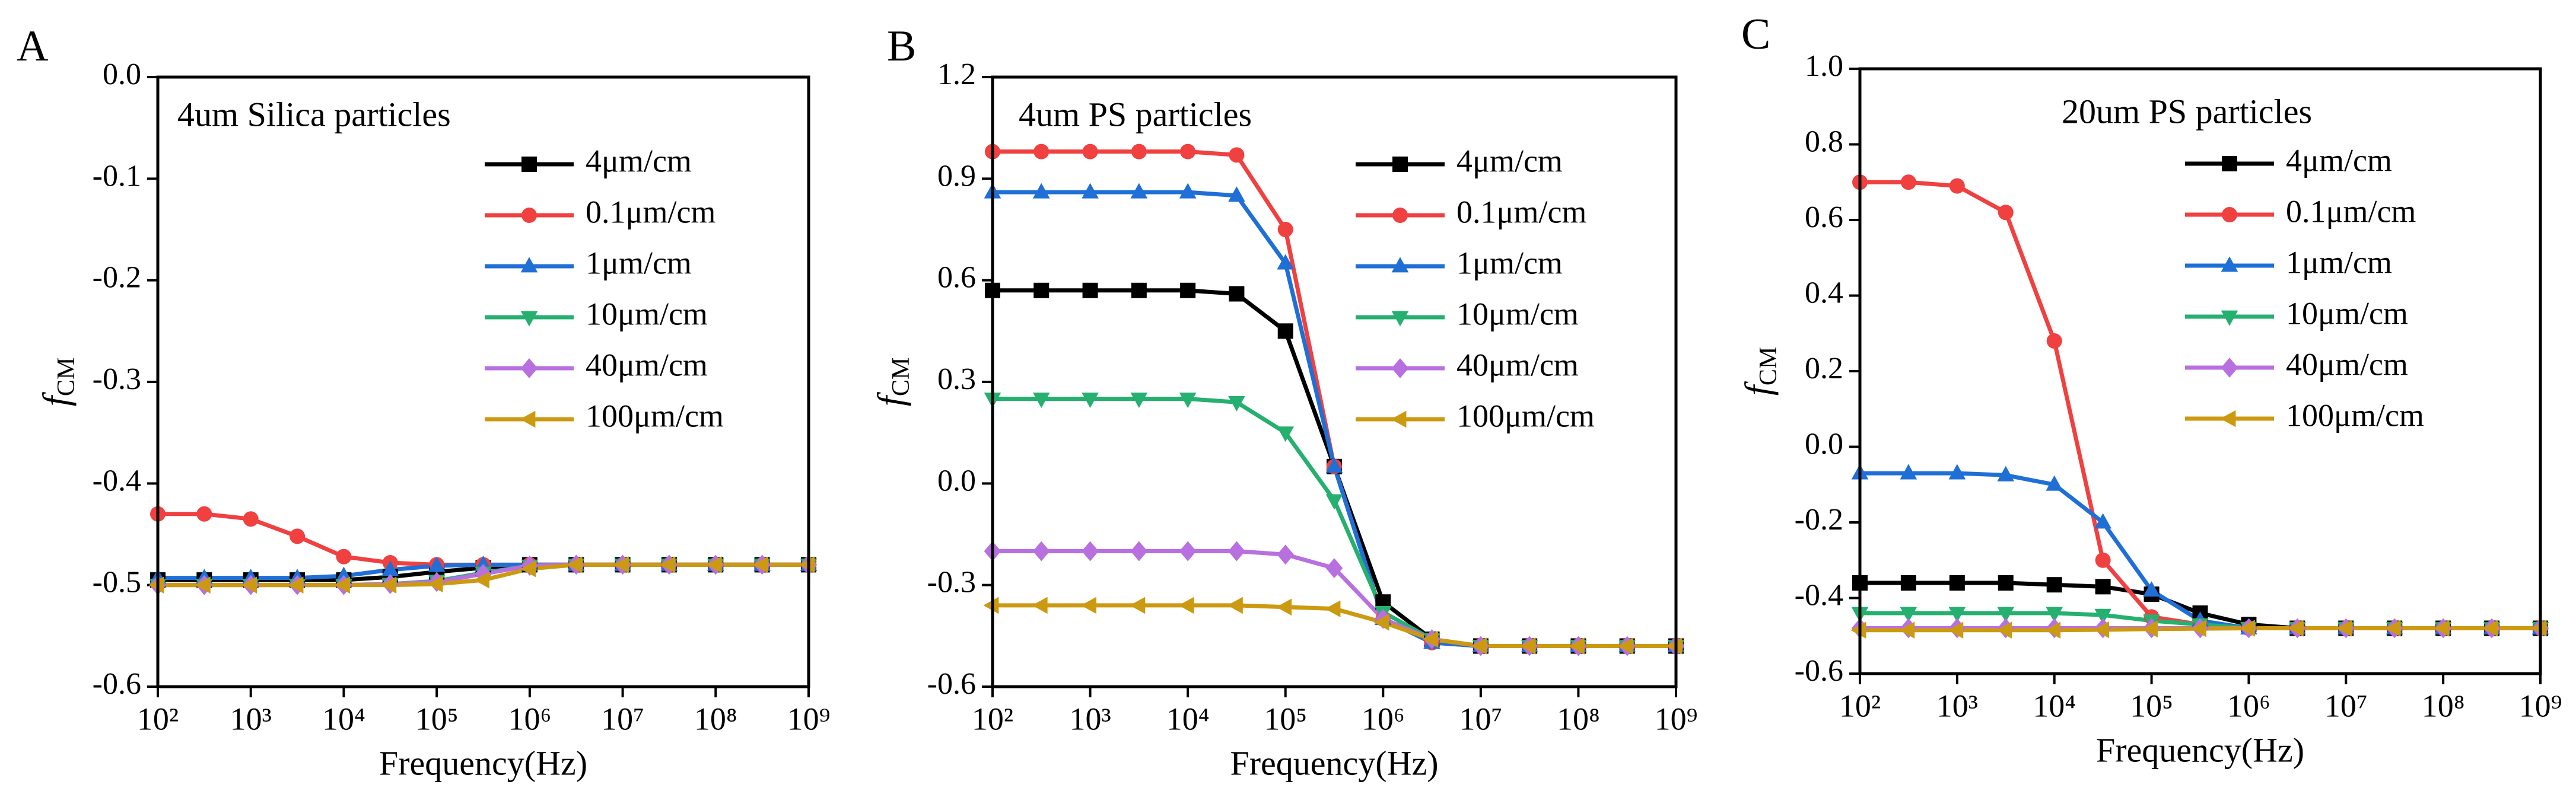 The width and height of the screenshot is (2576, 810). I want to click on legend-label: 4μm/cm, so click(1509, 161).